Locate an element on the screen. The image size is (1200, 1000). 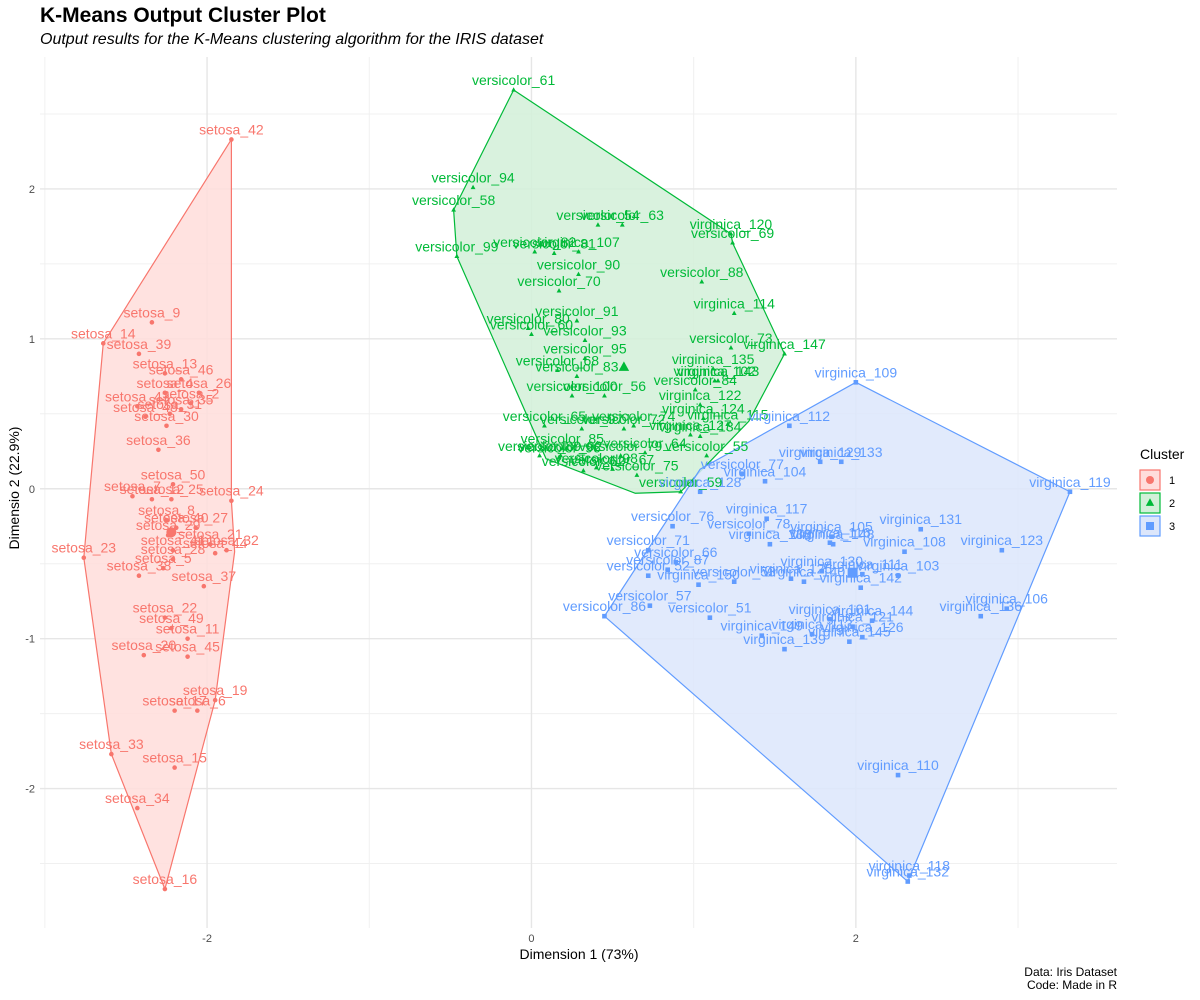
point-label: virginica_127 is located at coordinates (690, 425).